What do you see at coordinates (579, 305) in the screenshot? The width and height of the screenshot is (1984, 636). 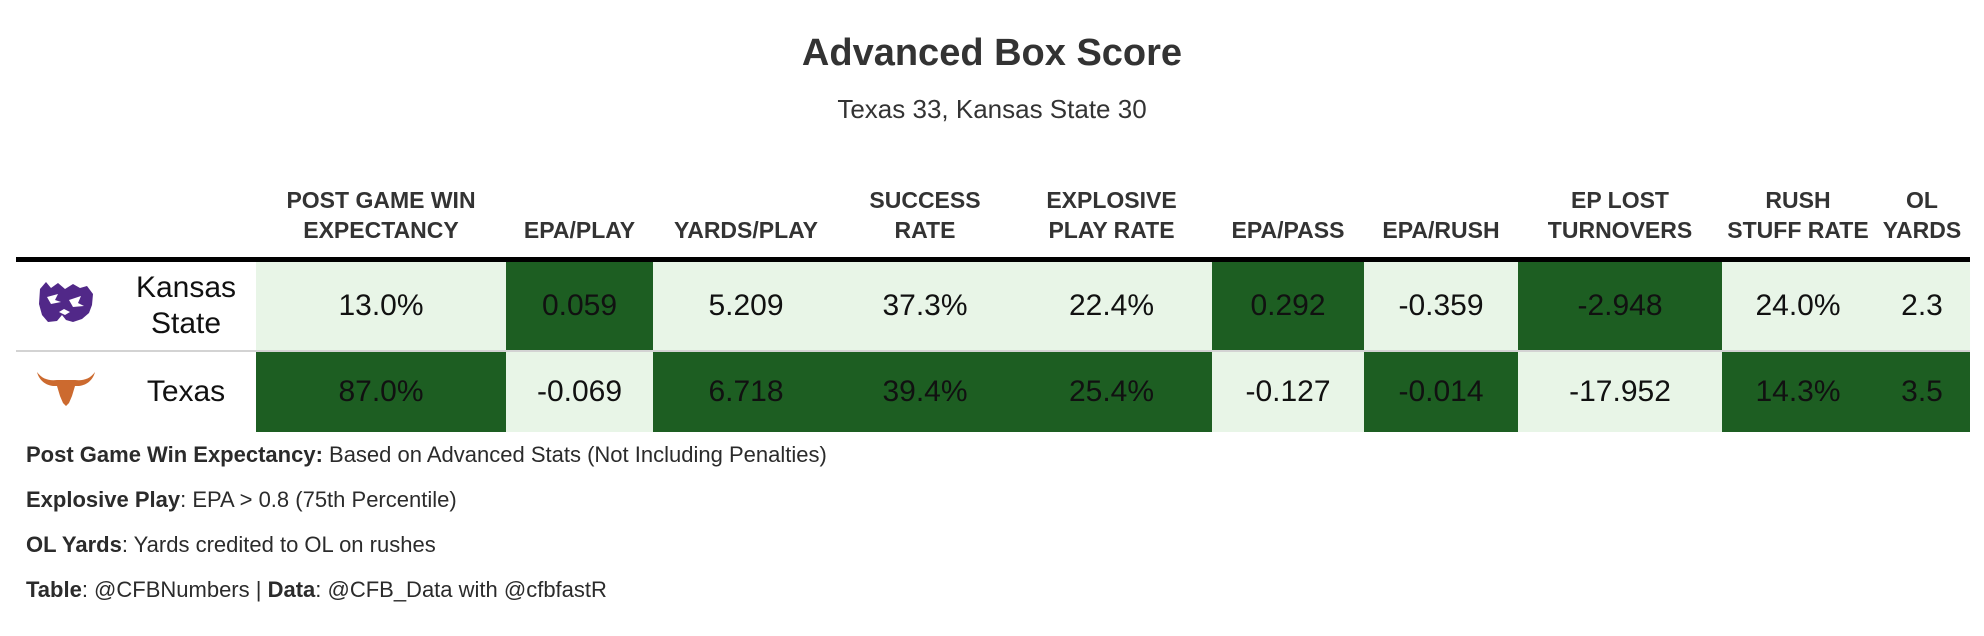 I see `table-cell: 0.059` at bounding box center [579, 305].